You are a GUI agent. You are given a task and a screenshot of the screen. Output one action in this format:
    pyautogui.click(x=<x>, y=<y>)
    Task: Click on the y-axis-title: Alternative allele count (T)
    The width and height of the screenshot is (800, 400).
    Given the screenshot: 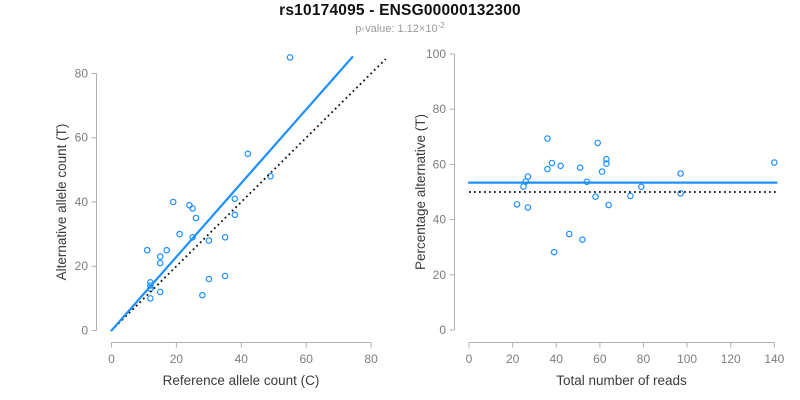 What is the action you would take?
    pyautogui.click(x=61, y=202)
    